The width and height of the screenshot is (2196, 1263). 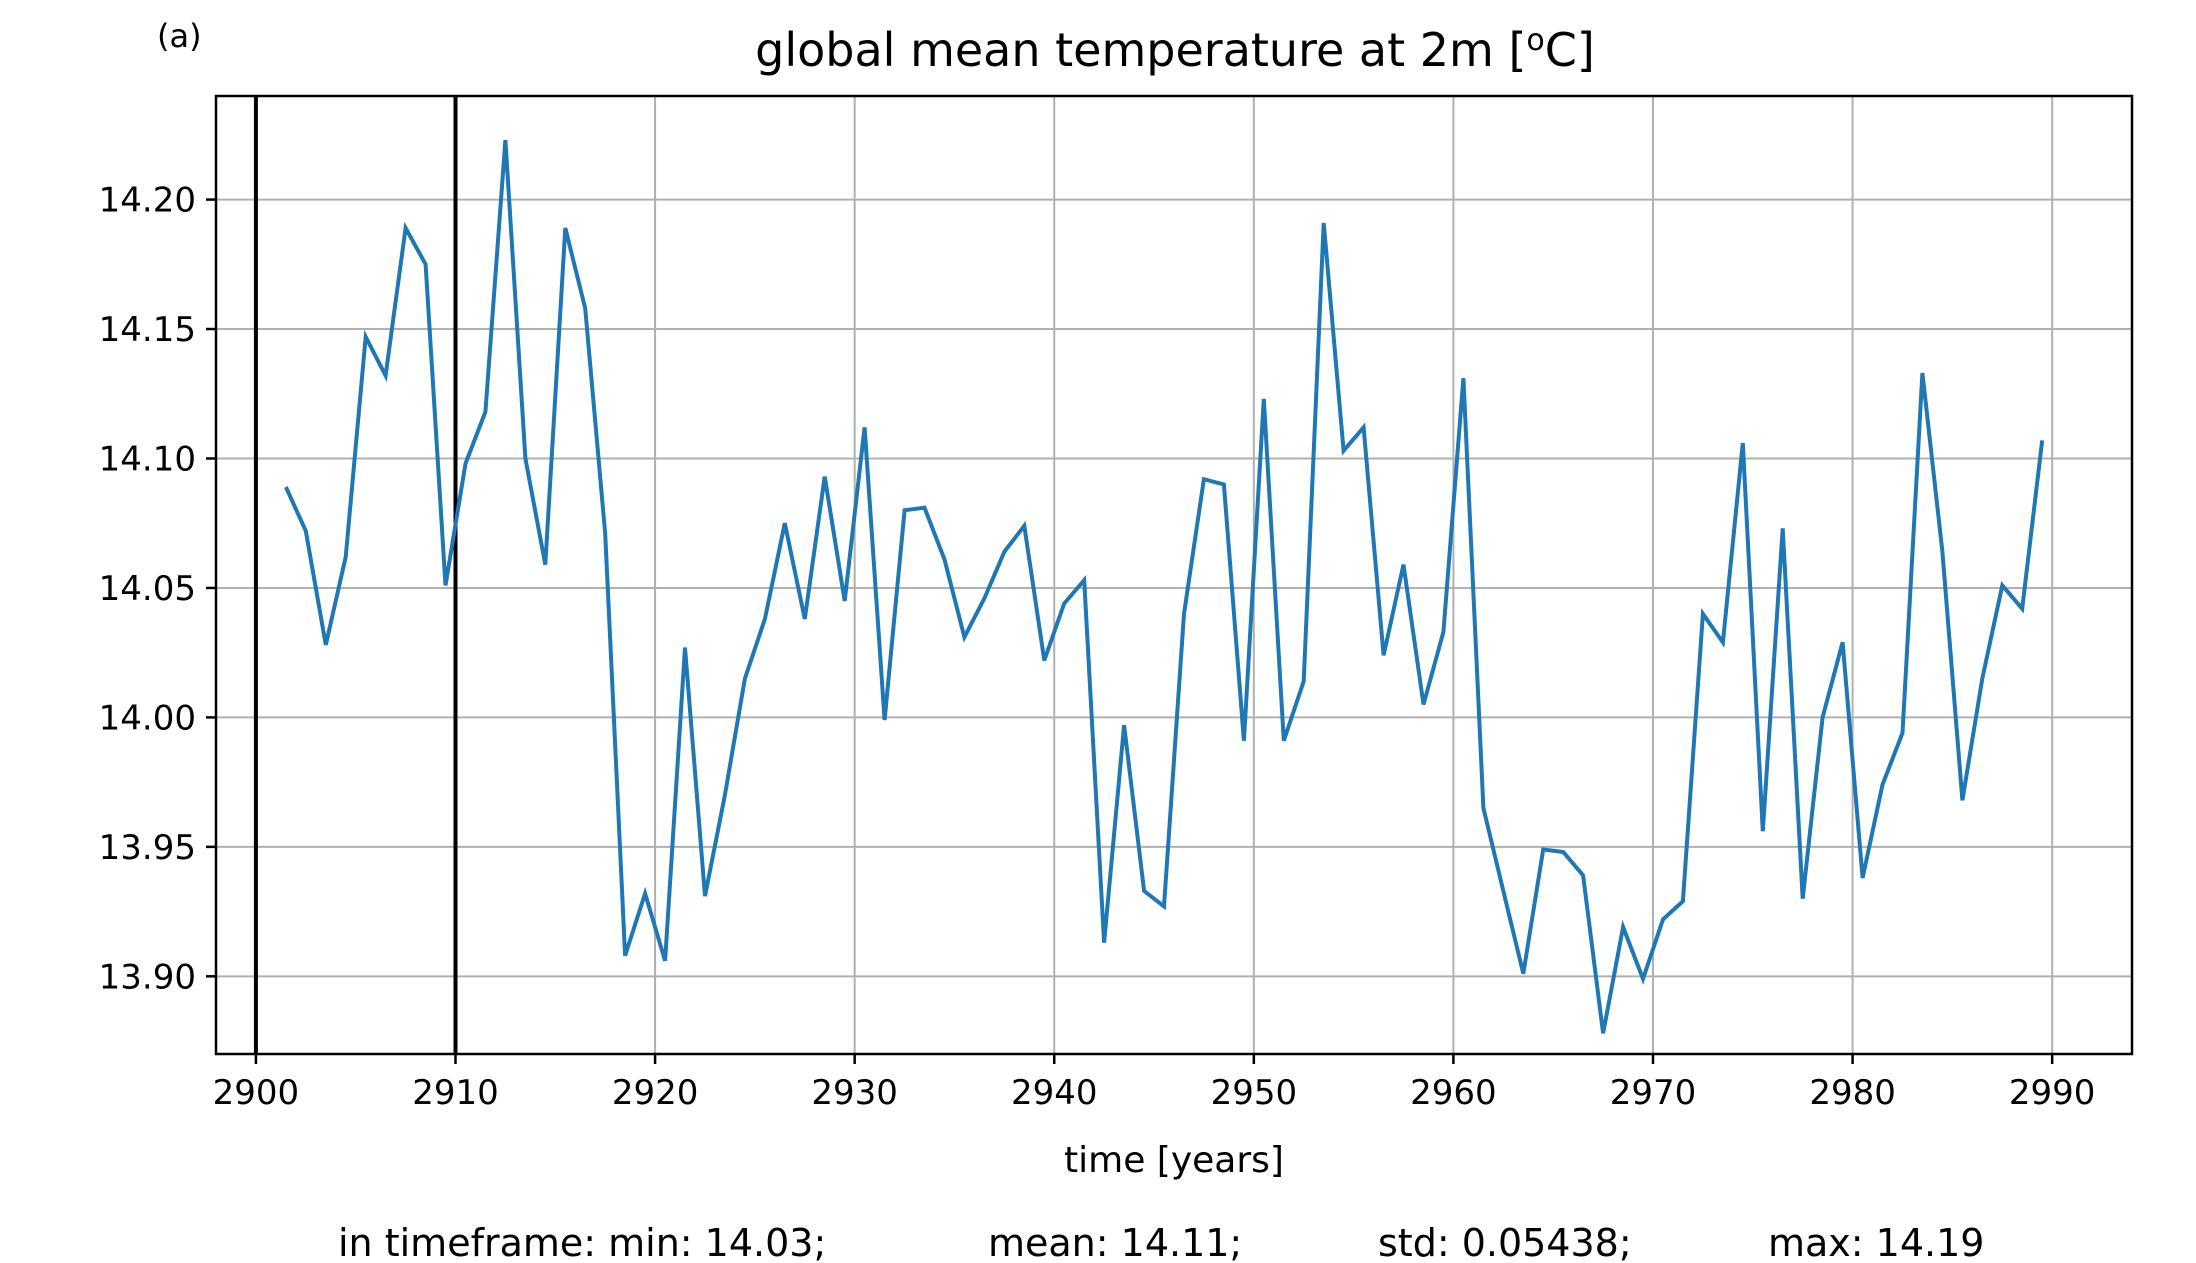 I want to click on x-tick-label: 2930, so click(x=854, y=1093).